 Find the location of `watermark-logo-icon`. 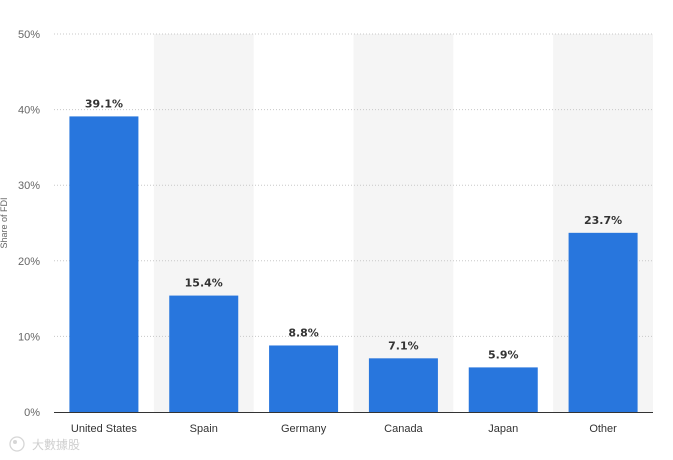

watermark-logo-icon is located at coordinates (17, 444).